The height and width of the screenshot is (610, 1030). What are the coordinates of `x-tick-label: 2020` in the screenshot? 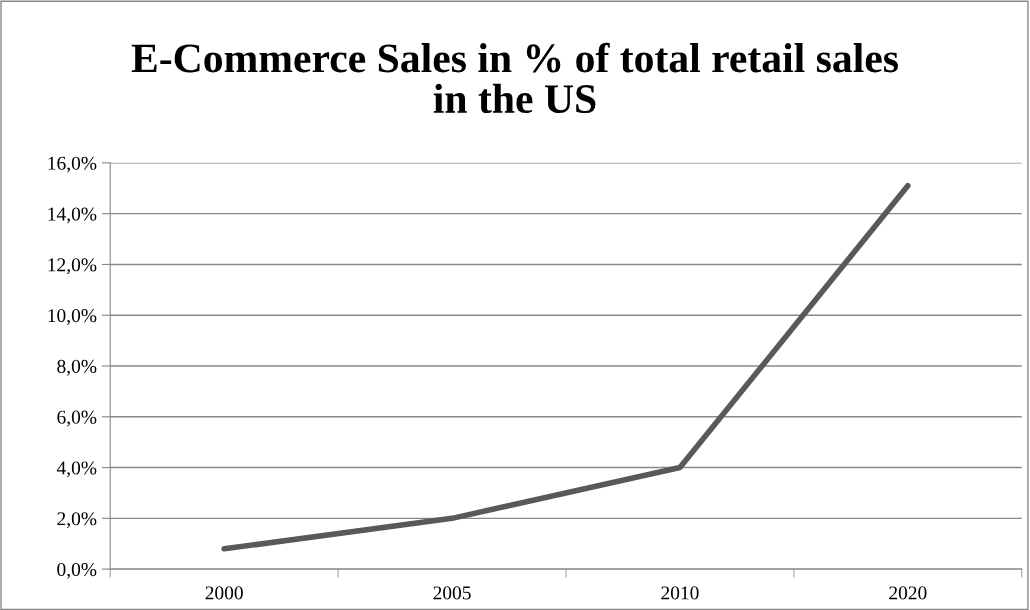 It's located at (908, 593).